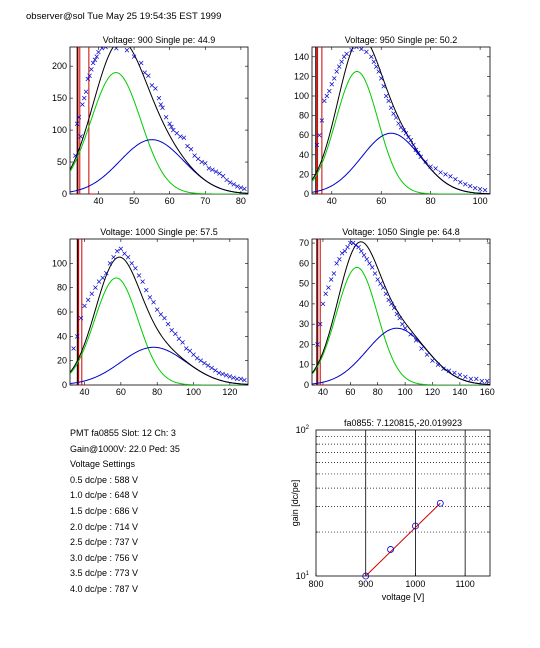  I want to click on x-tick-label: 800, so click(315, 584).